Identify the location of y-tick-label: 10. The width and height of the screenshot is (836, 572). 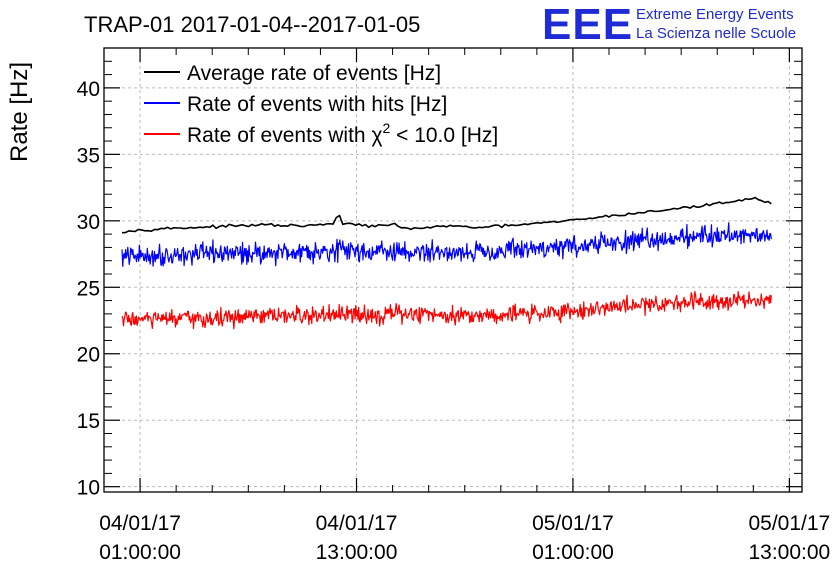
(88, 488).